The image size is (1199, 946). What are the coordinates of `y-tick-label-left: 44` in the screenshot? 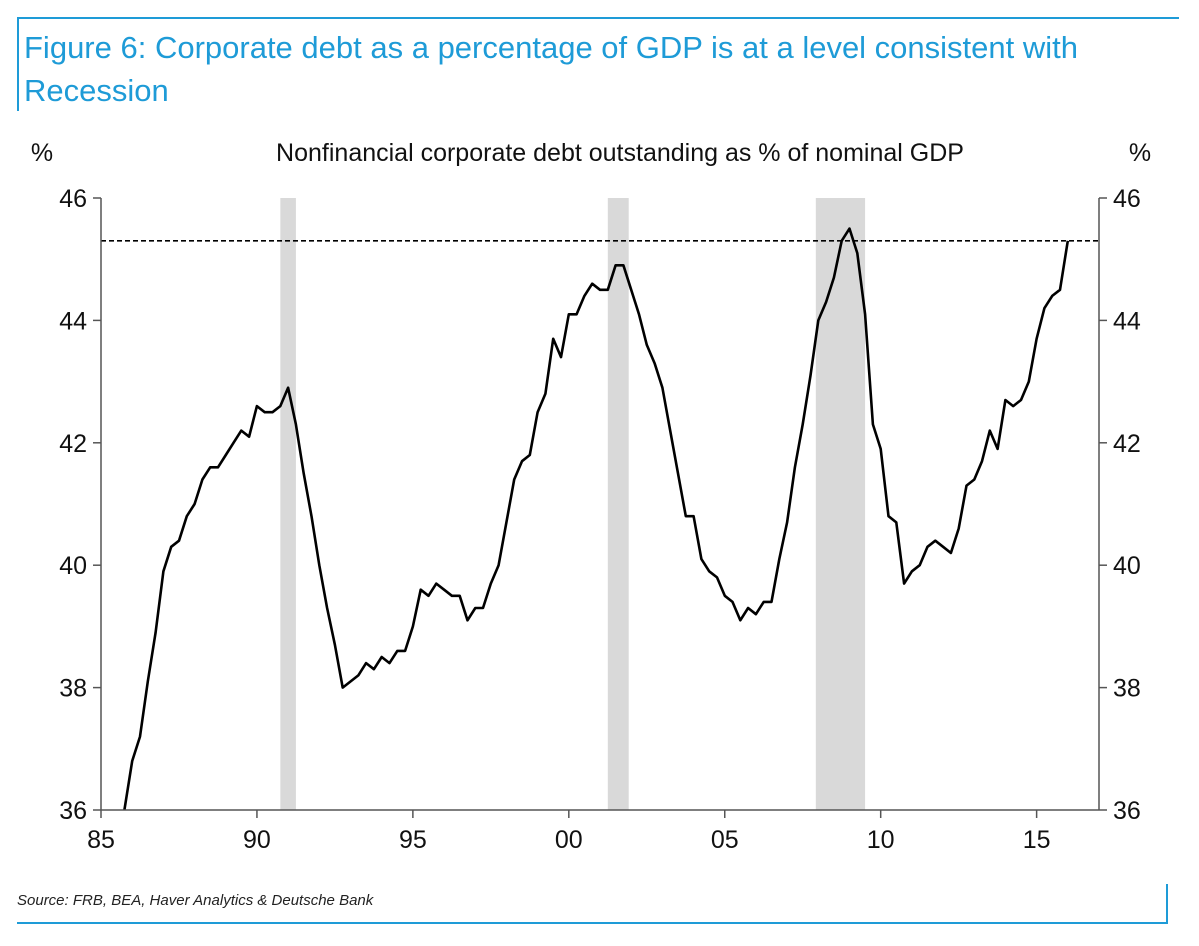 It's located at (73, 321).